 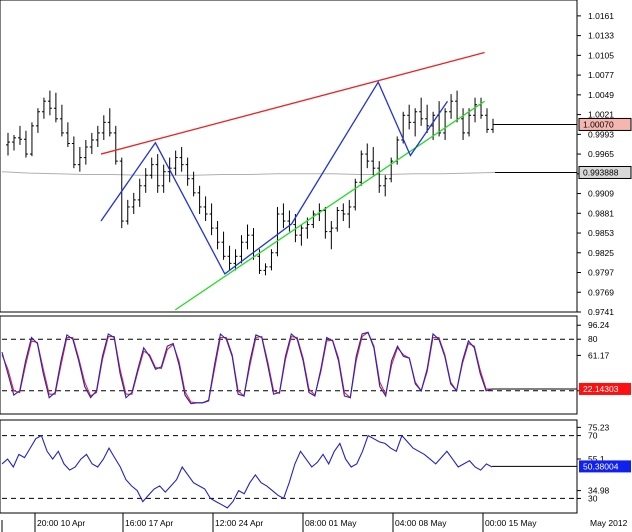 What do you see at coordinates (601, 16) in the screenshot?
I see `price-tick-label: 1.0161` at bounding box center [601, 16].